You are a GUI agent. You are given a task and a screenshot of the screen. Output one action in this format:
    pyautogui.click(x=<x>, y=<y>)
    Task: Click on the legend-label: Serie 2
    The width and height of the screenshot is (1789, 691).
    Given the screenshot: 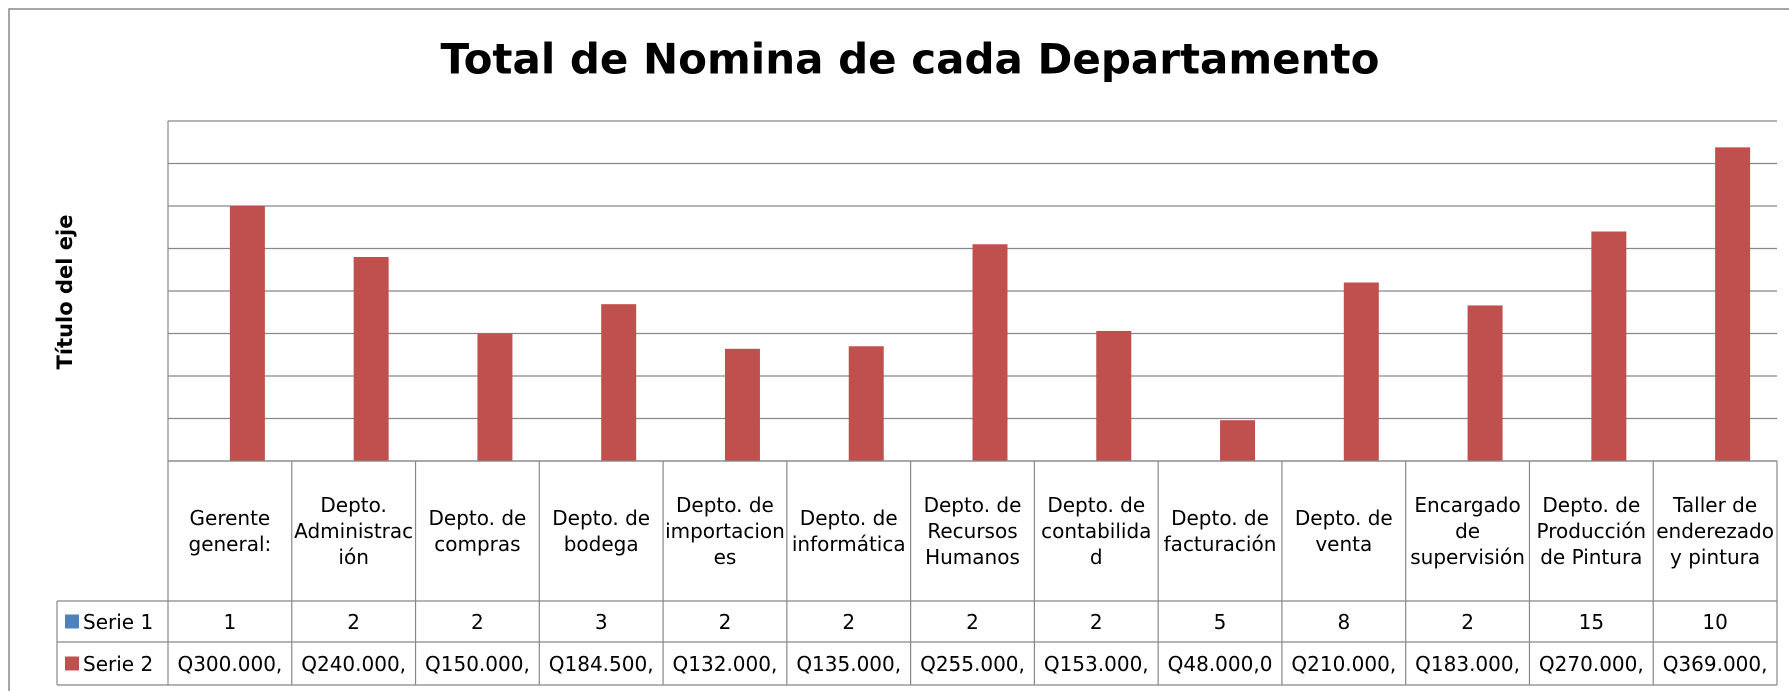 What is the action you would take?
    pyautogui.click(x=118, y=663)
    